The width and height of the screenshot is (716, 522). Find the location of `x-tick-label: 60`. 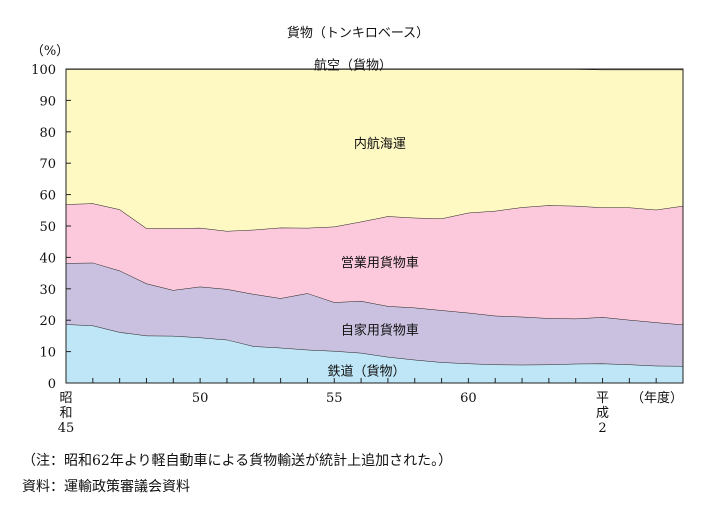

x-tick-label: 60 is located at coordinates (468, 398).